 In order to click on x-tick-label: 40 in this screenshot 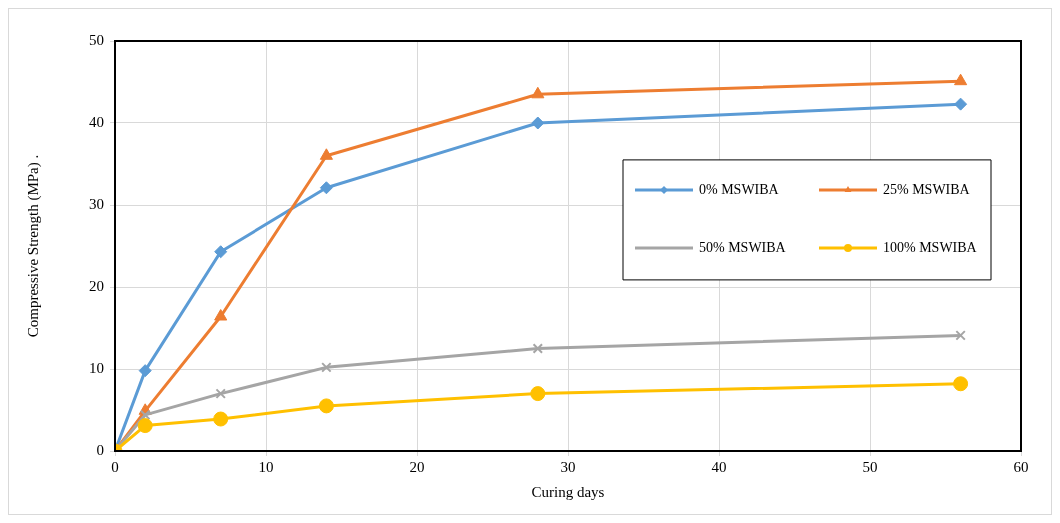, I will do `click(719, 466)`.